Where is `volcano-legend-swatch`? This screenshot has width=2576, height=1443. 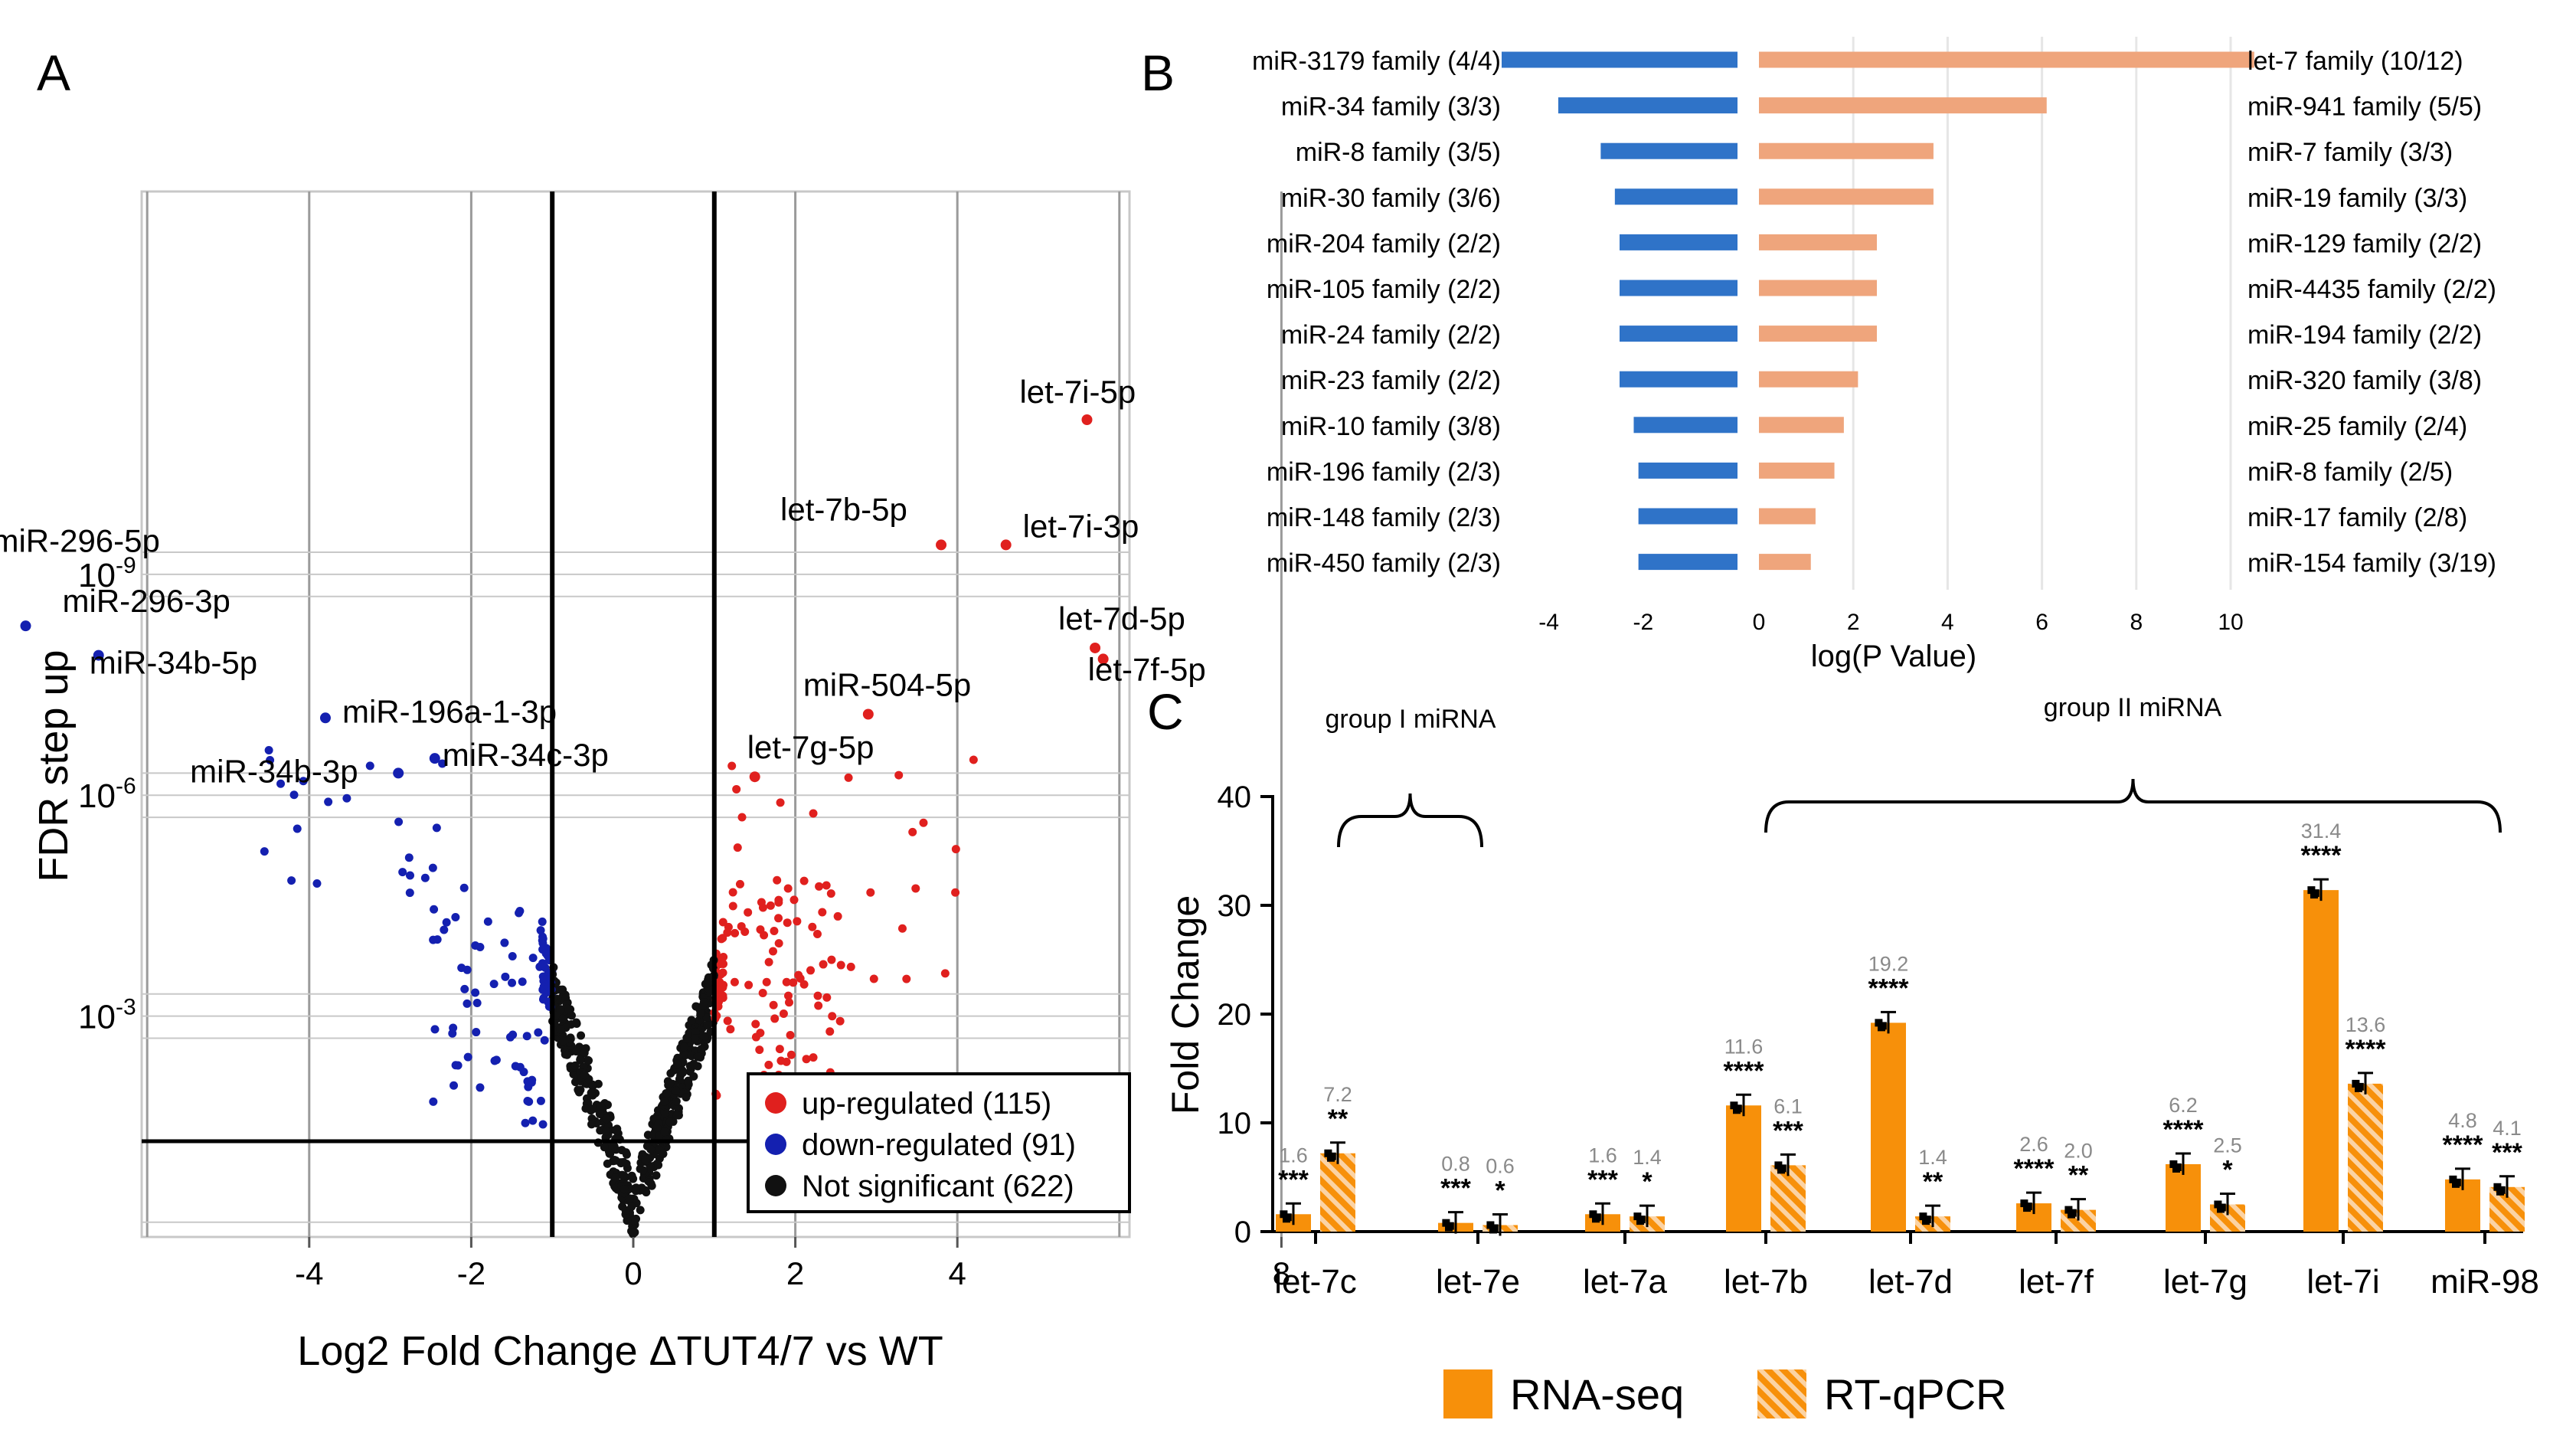
volcano-legend-swatch is located at coordinates (775, 1103).